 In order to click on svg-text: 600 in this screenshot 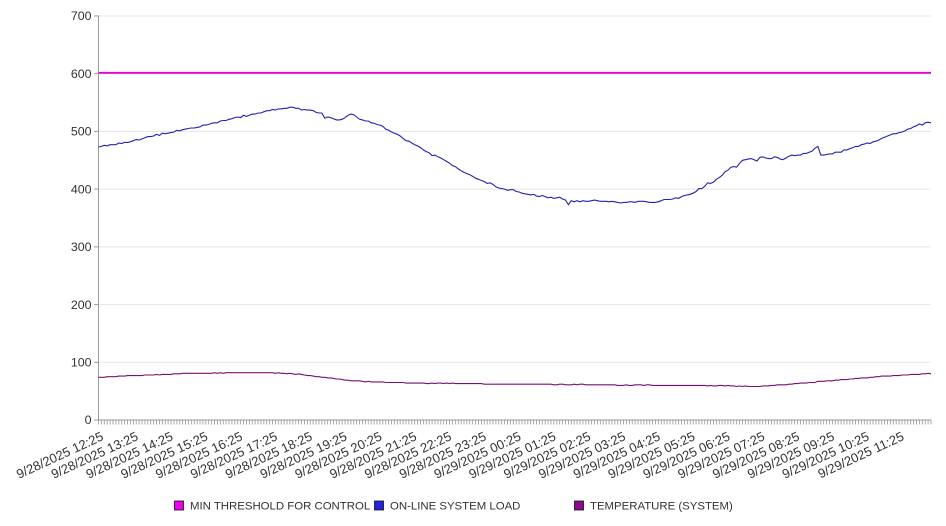, I will do `click(81, 74)`.